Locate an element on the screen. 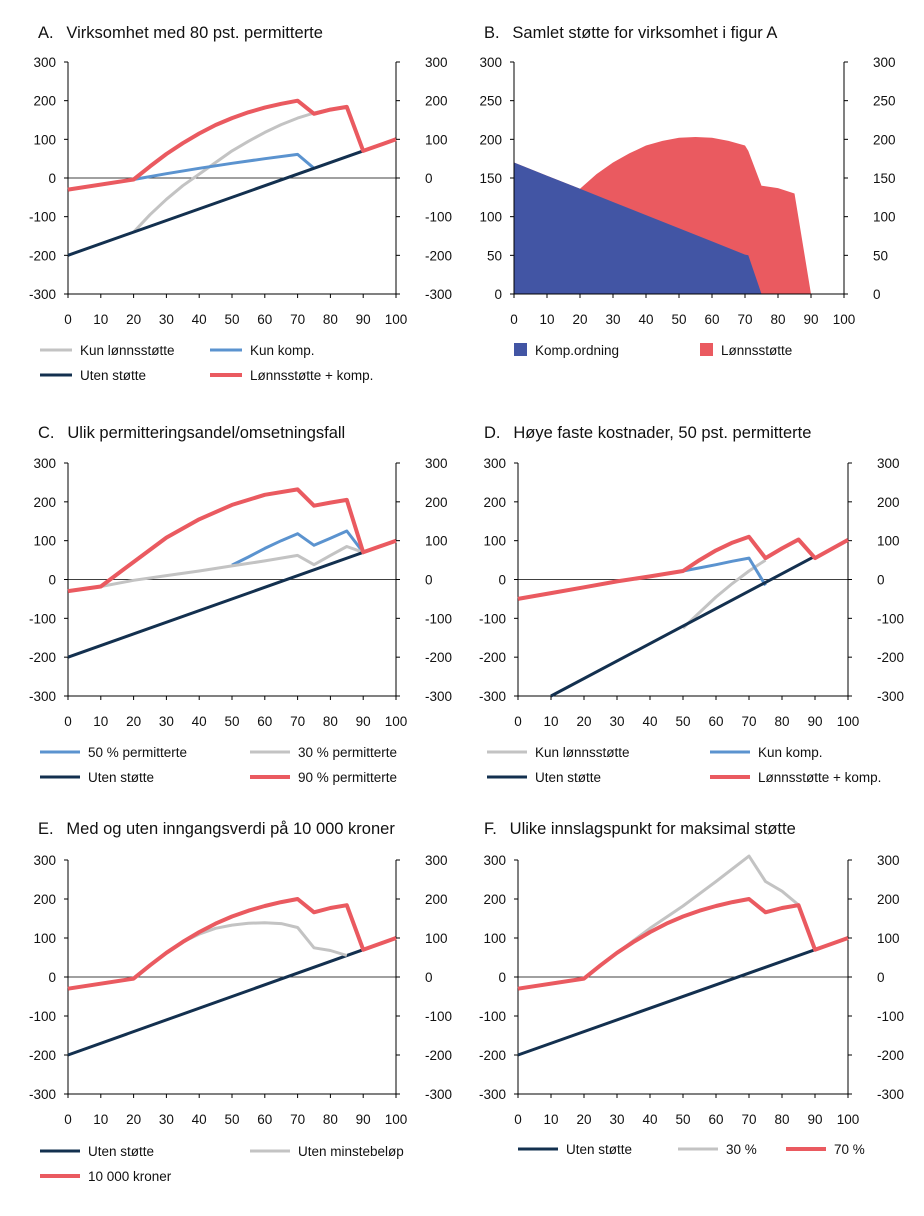 The image size is (924, 1216). legend-label: Kun komp. is located at coordinates (790, 752).